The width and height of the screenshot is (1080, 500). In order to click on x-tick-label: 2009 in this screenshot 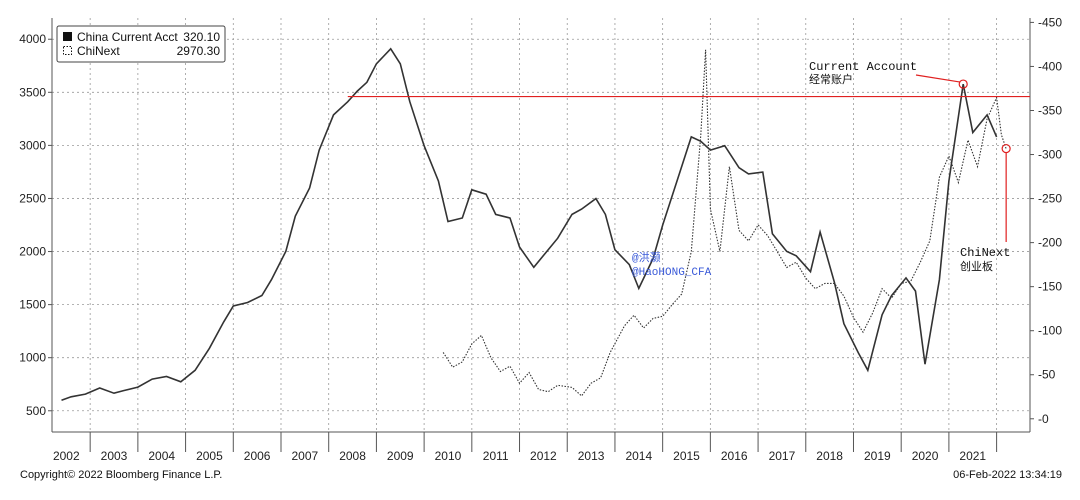, I will do `click(400, 456)`.